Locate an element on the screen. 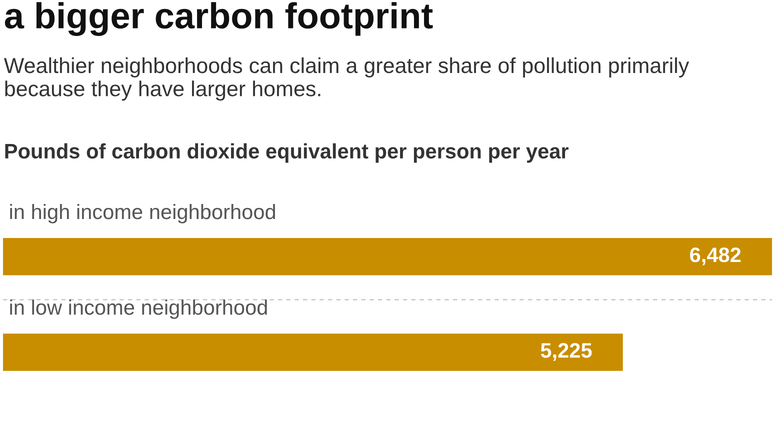 This screenshot has width=775, height=425. data-label: 5,225 is located at coordinates (566, 352).